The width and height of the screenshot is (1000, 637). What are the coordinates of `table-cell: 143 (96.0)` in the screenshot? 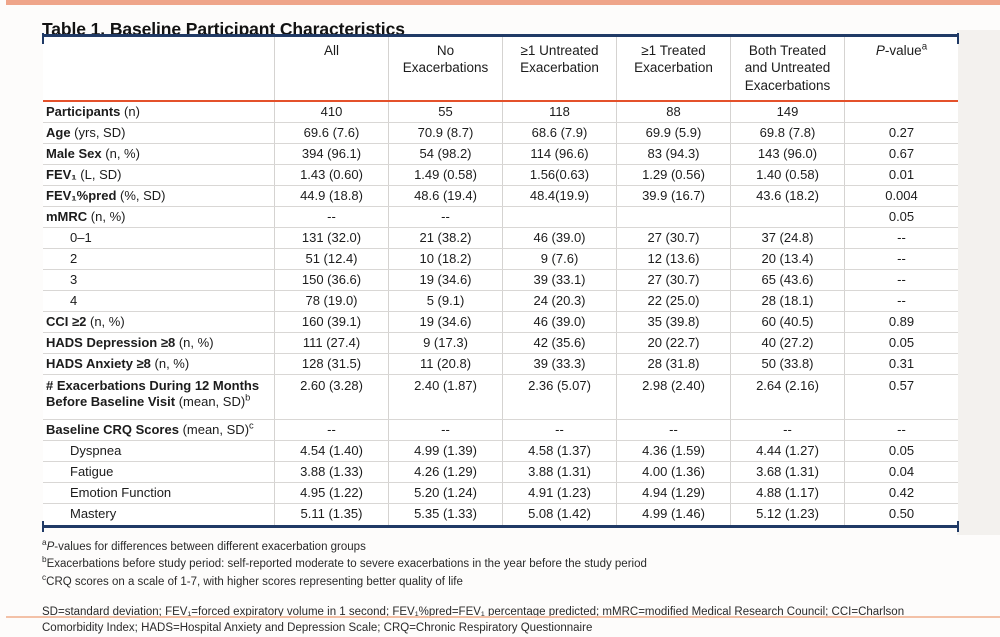 It's located at (787, 153).